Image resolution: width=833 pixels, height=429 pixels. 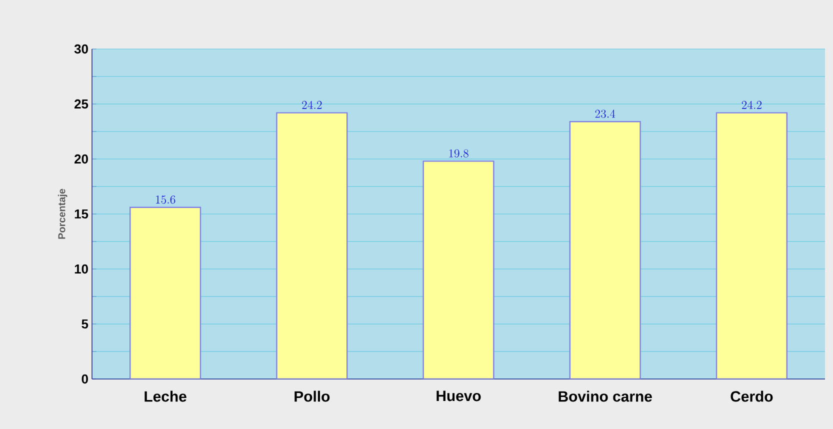 I want to click on y-tick-label: 25, so click(x=81, y=104).